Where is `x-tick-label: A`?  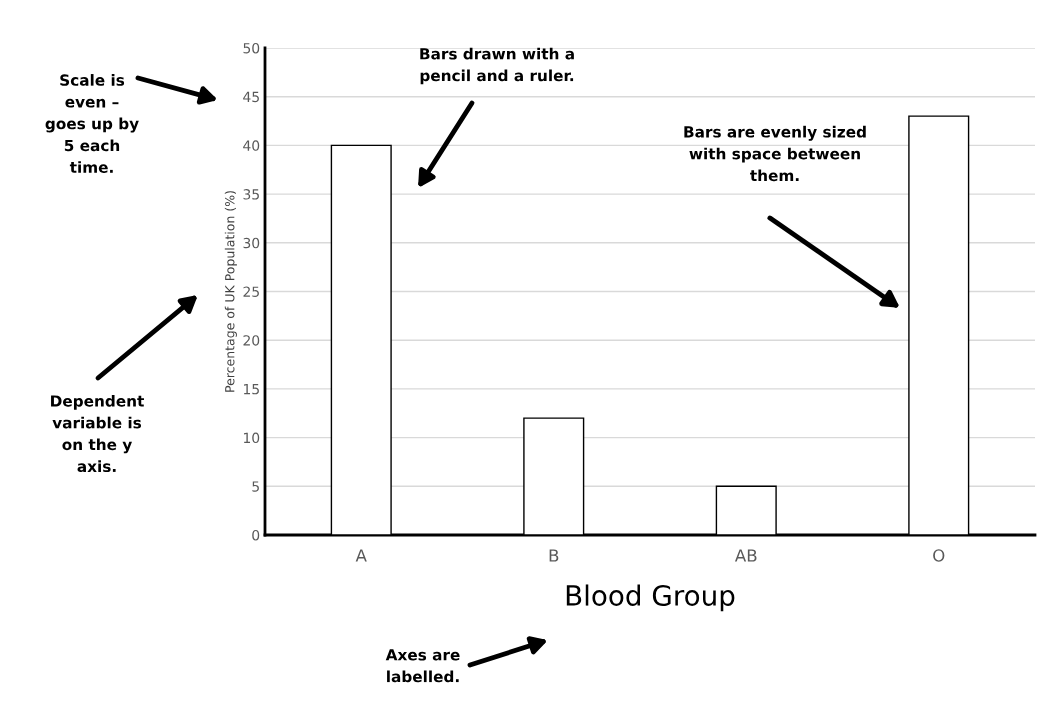 x-tick-label: A is located at coordinates (361, 555).